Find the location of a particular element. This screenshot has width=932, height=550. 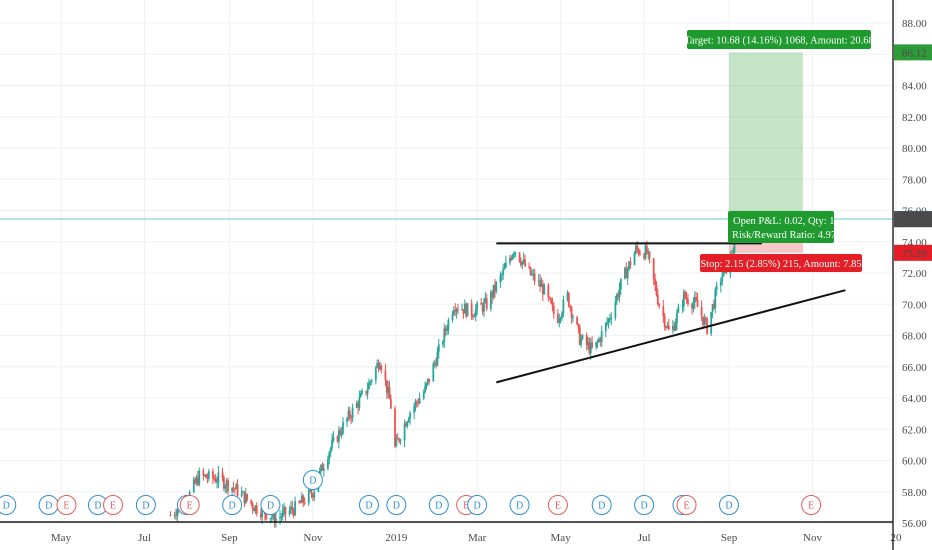

event-markers: DDEDEDDEDDDDDDEDDEDDDEDE is located at coordinates (411, 492).